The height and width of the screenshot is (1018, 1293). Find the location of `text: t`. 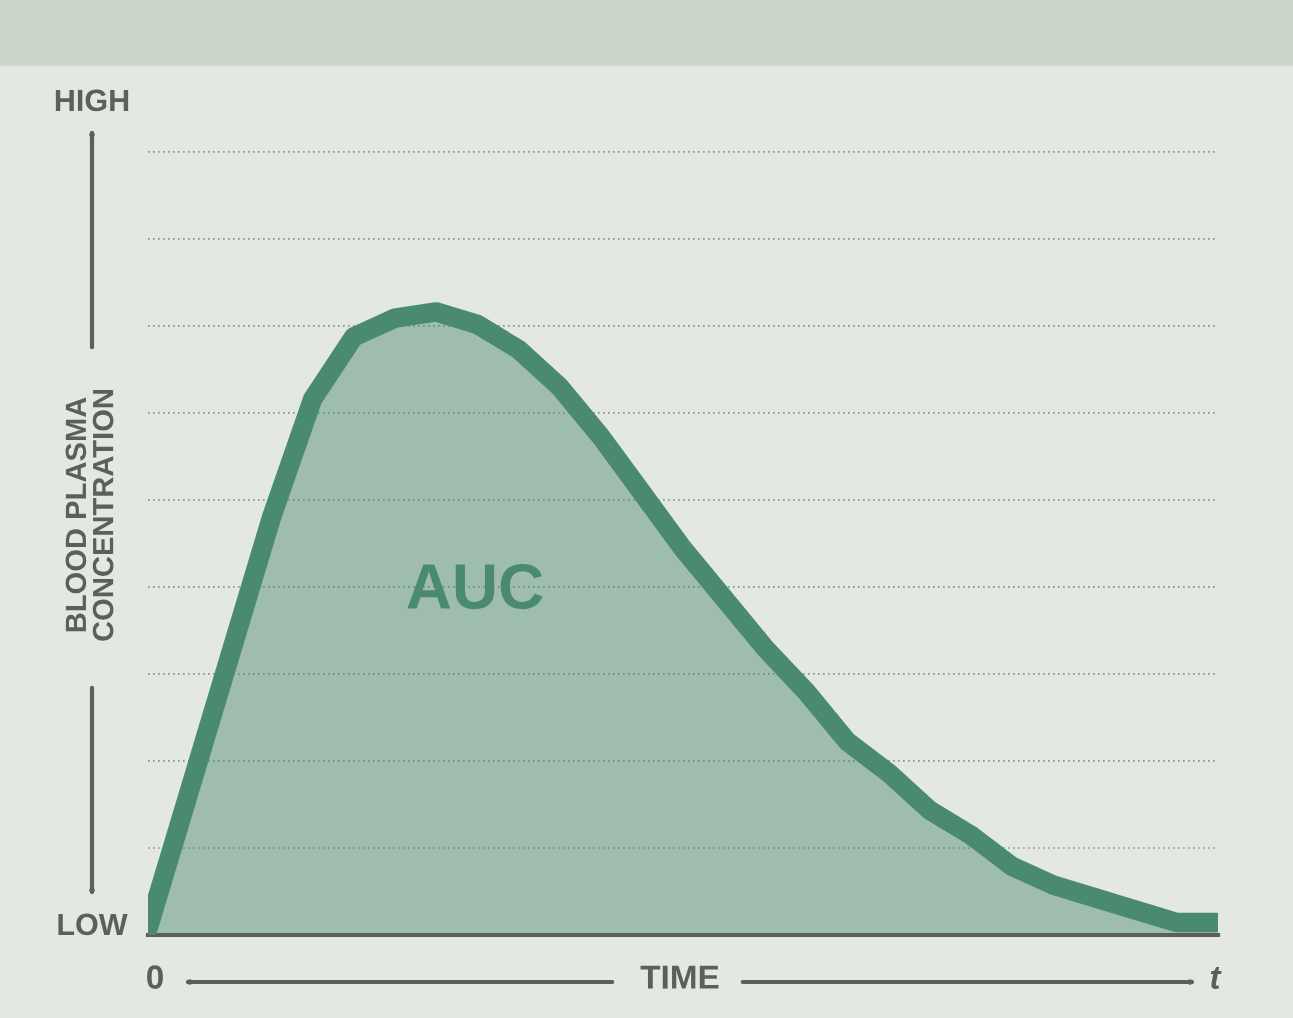

text: t is located at coordinates (1216, 977).